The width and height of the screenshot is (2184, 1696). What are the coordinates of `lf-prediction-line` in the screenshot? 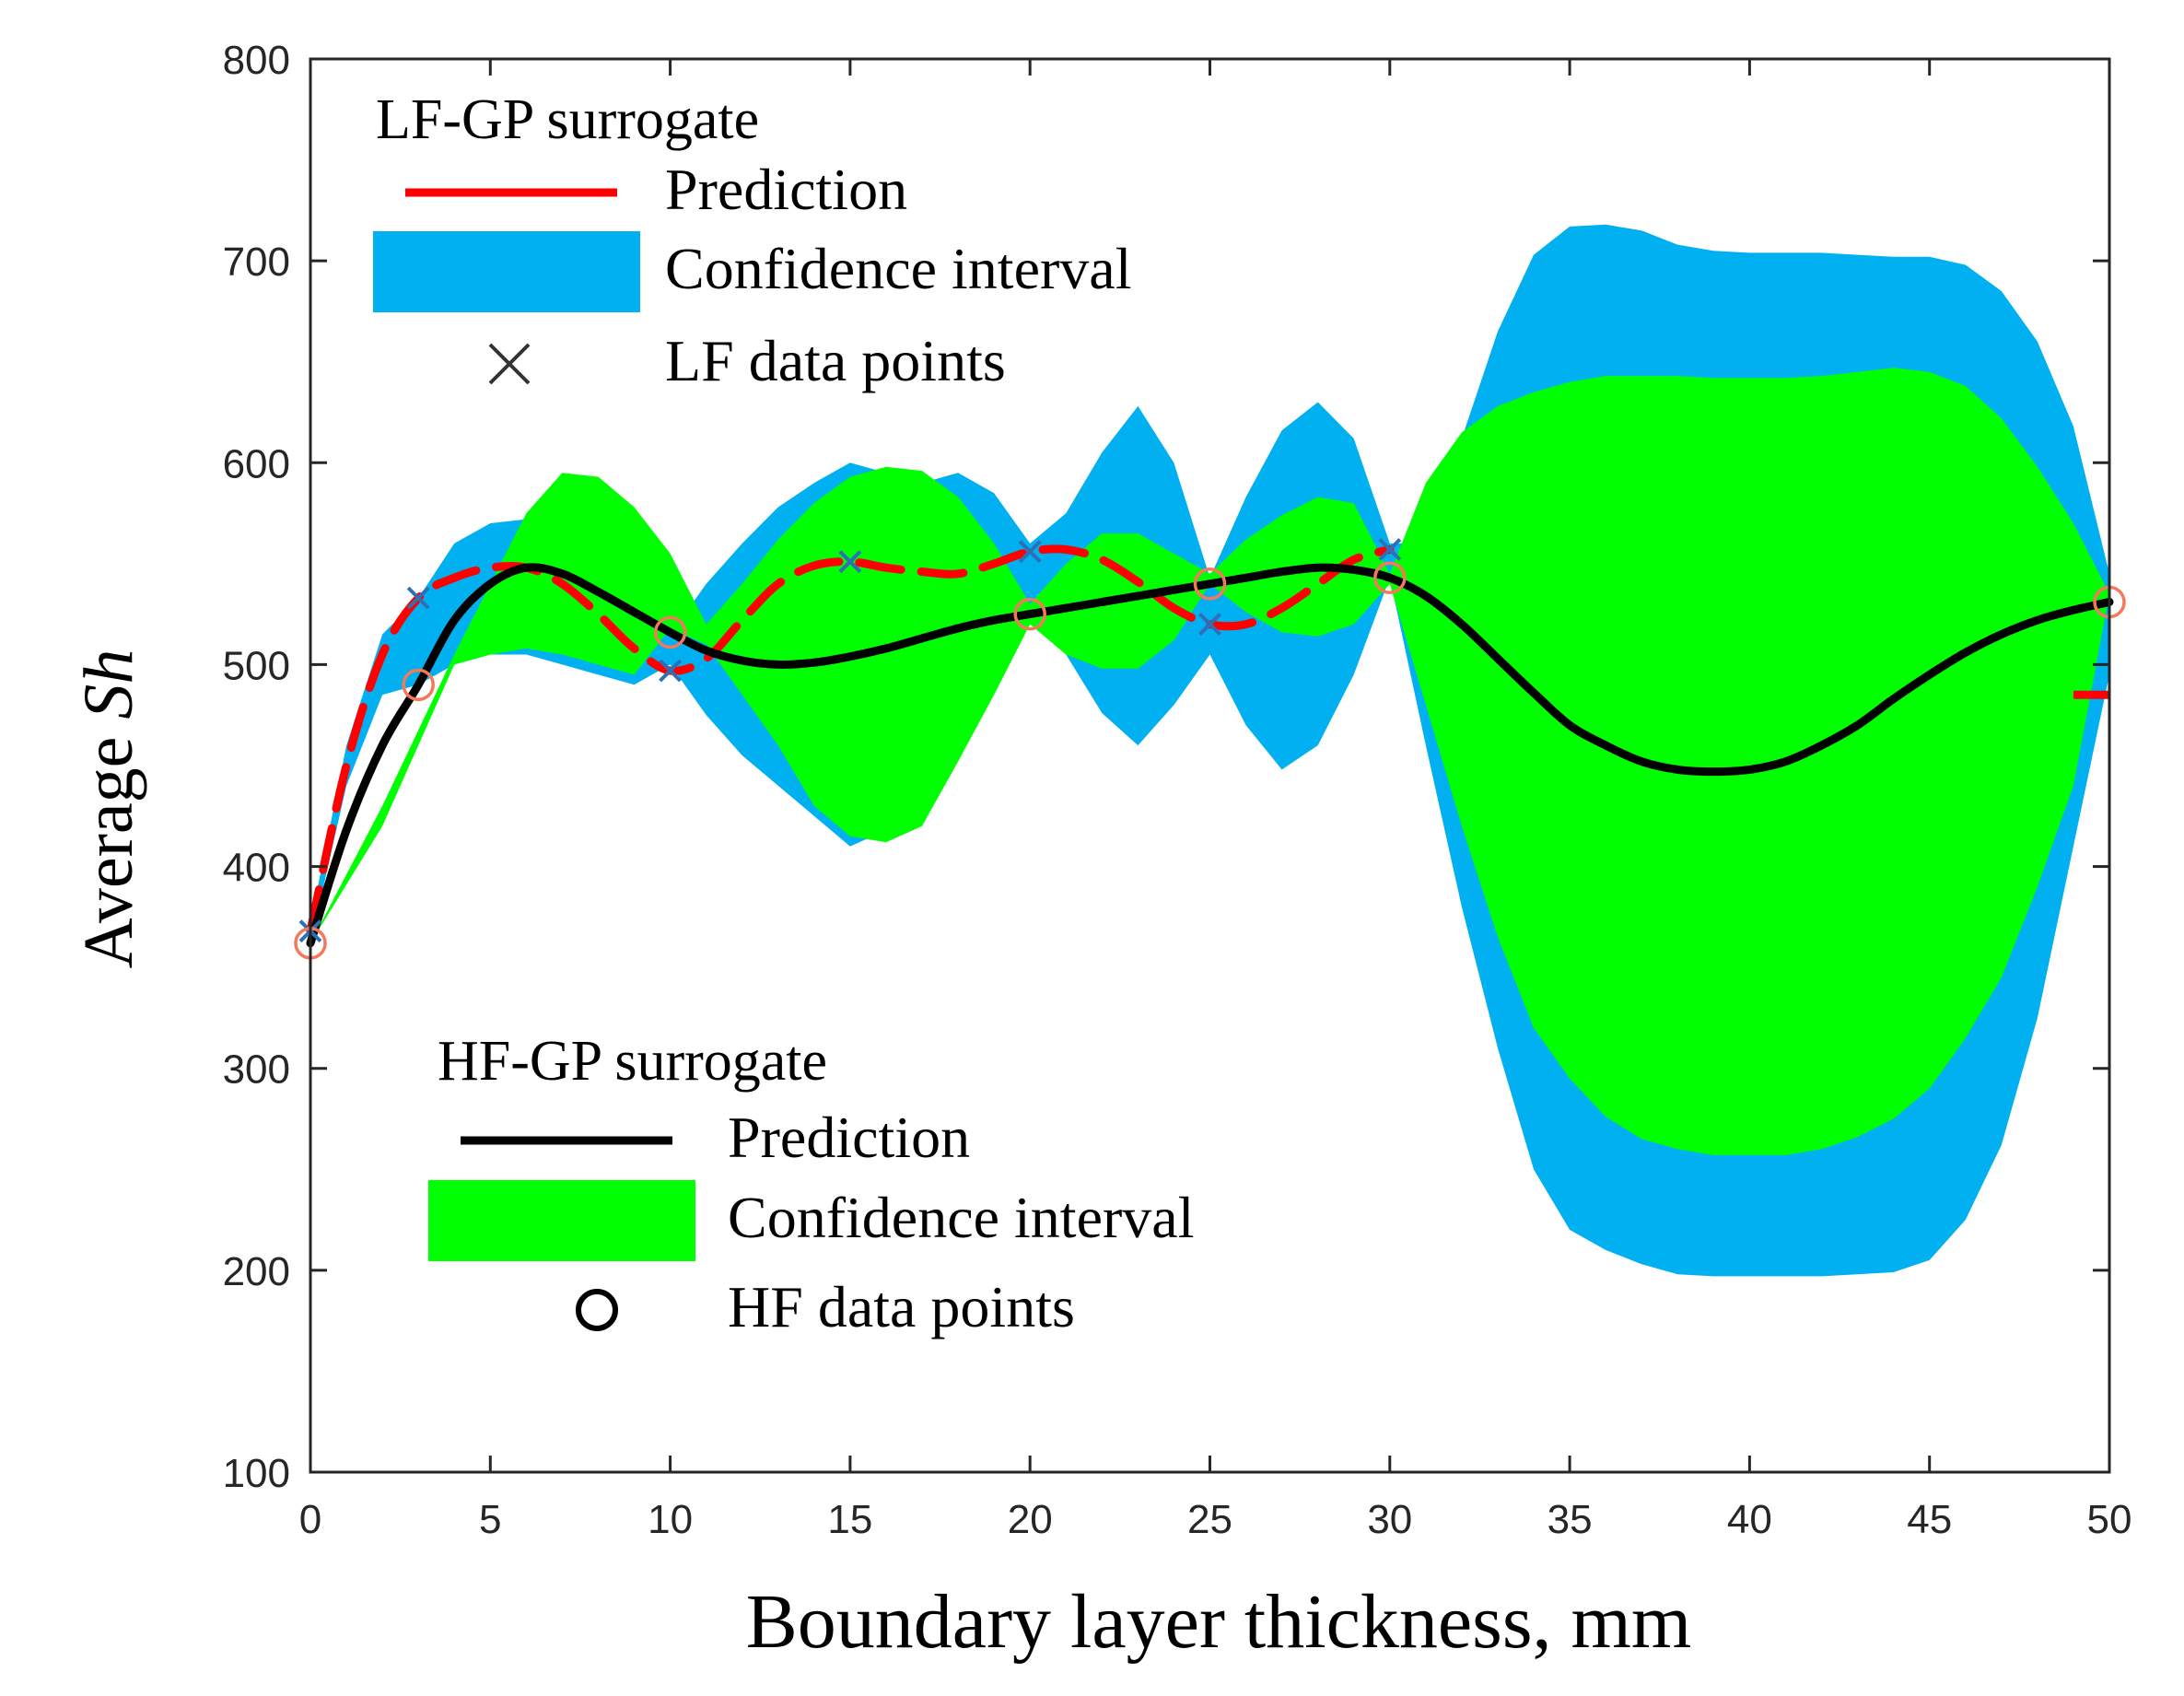 It's located at (850, 740).